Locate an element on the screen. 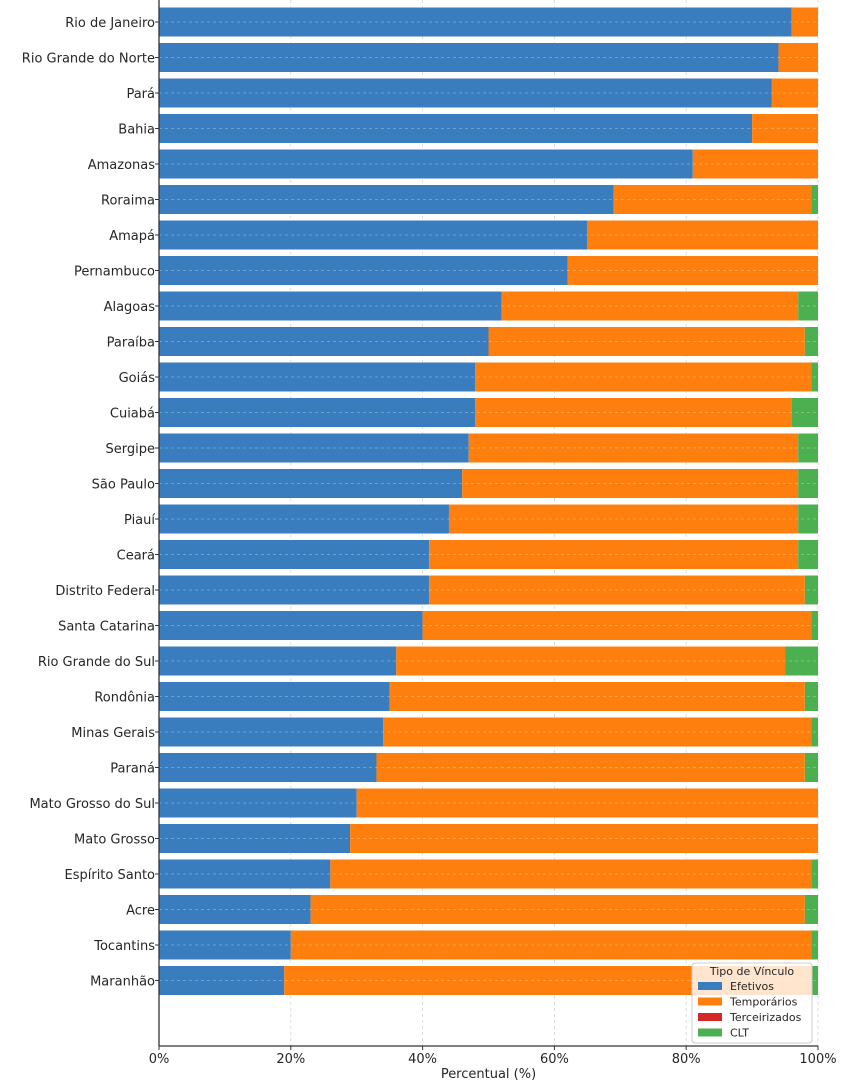 The image size is (846, 1086). y-tick-label: Alagoas is located at coordinates (130, 307).